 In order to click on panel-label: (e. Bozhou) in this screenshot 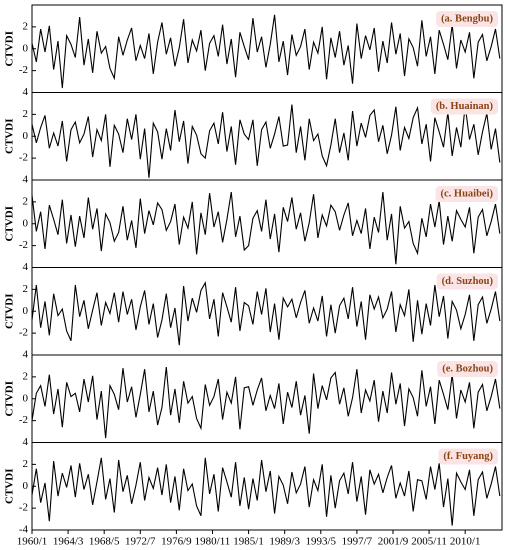, I will do `click(467, 369)`.